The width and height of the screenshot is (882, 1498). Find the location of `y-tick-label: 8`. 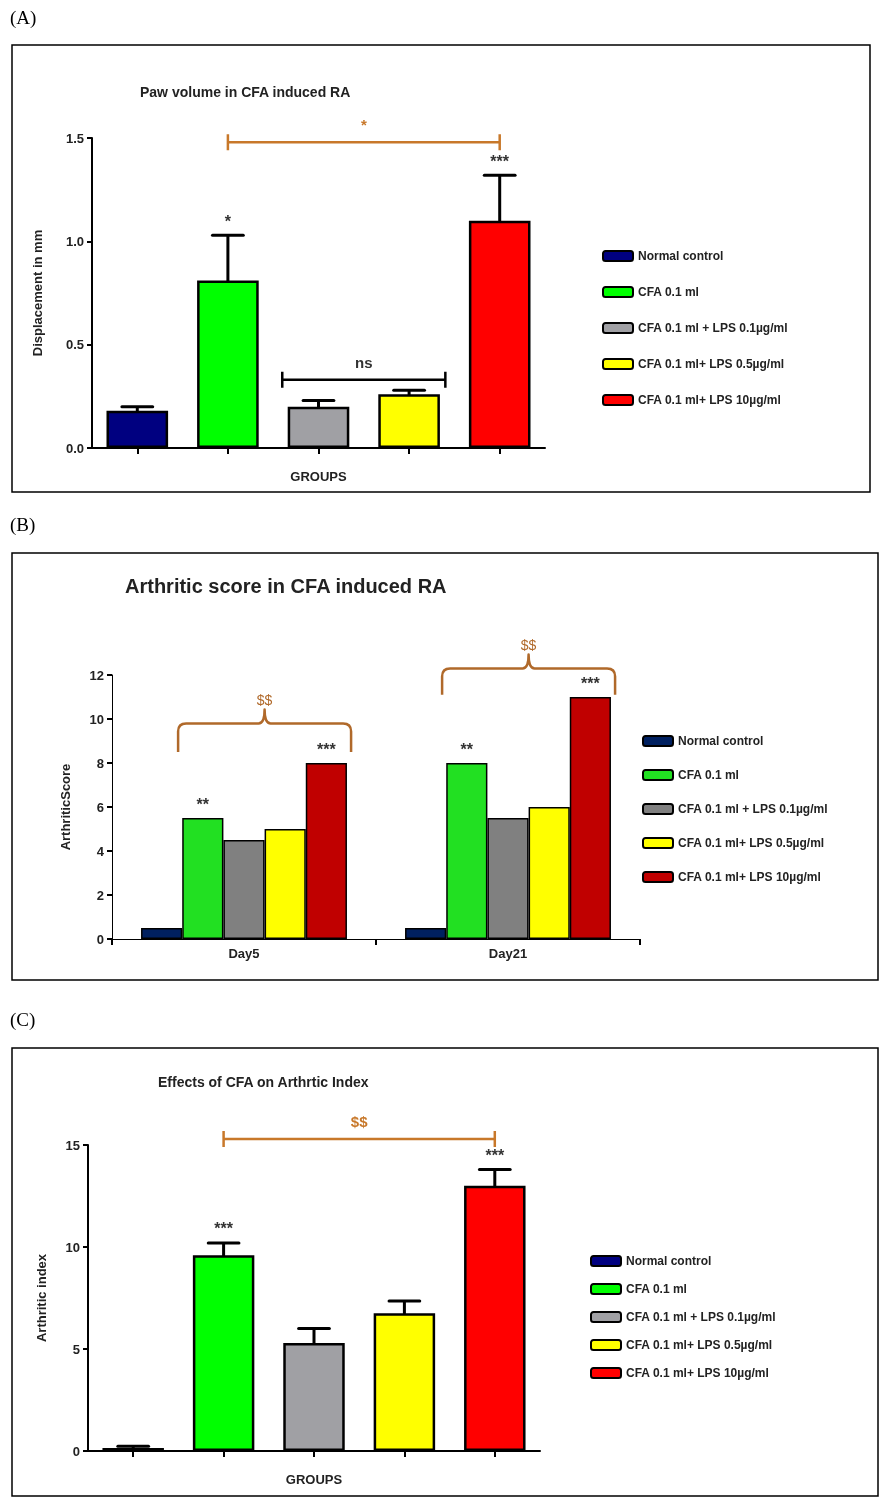

y-tick-label: 8 is located at coordinates (100, 763).